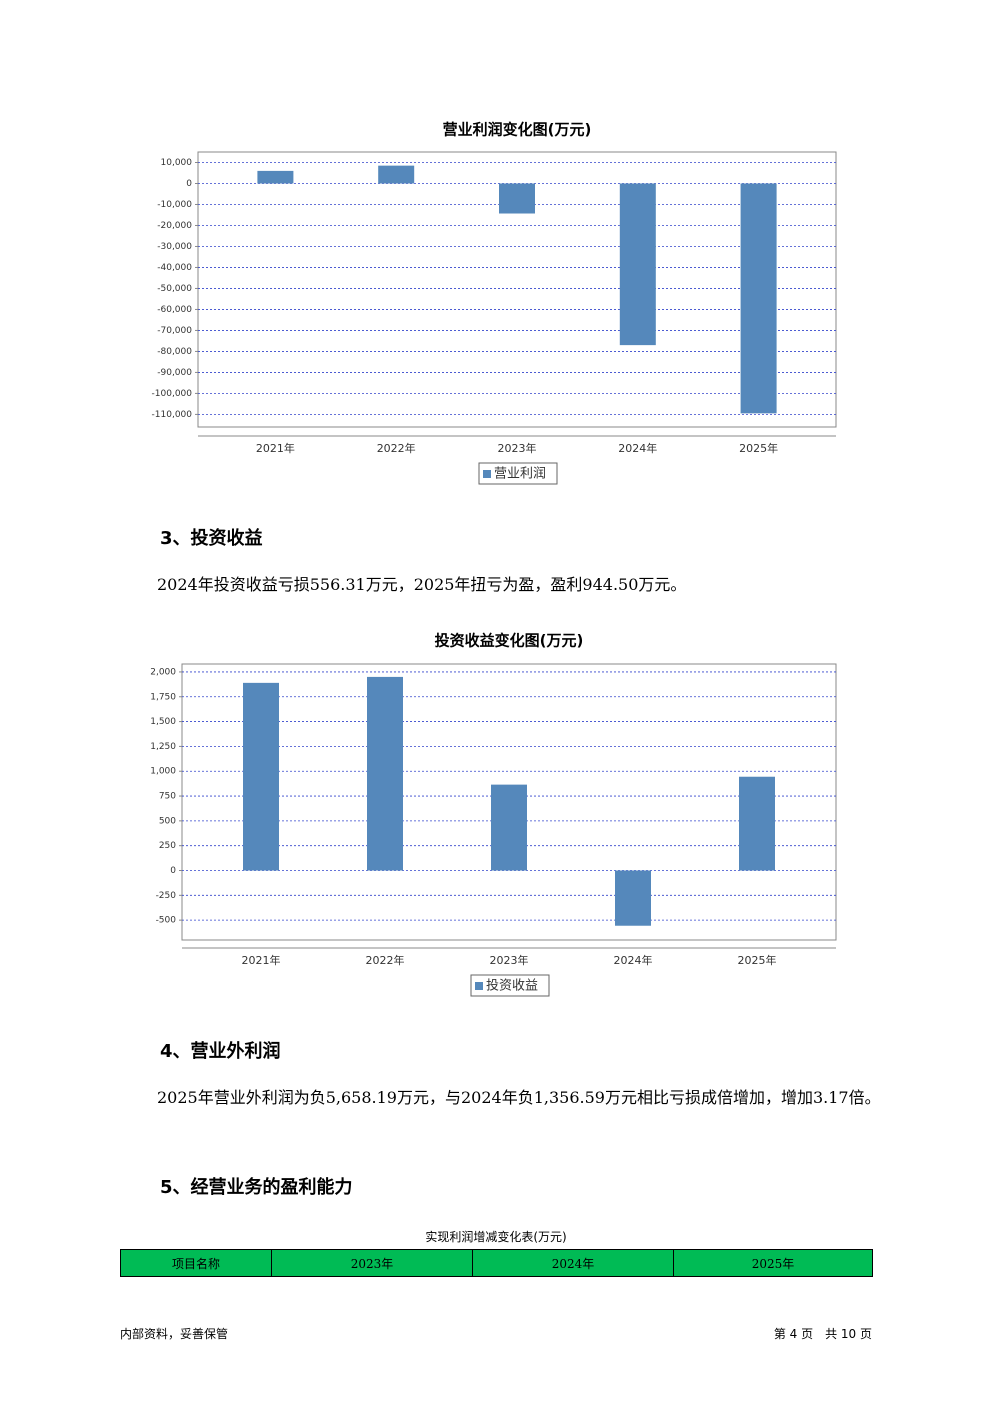  What do you see at coordinates (256, 1187) in the screenshot?
I see `heading: 5、经营业务的盈利能力` at bounding box center [256, 1187].